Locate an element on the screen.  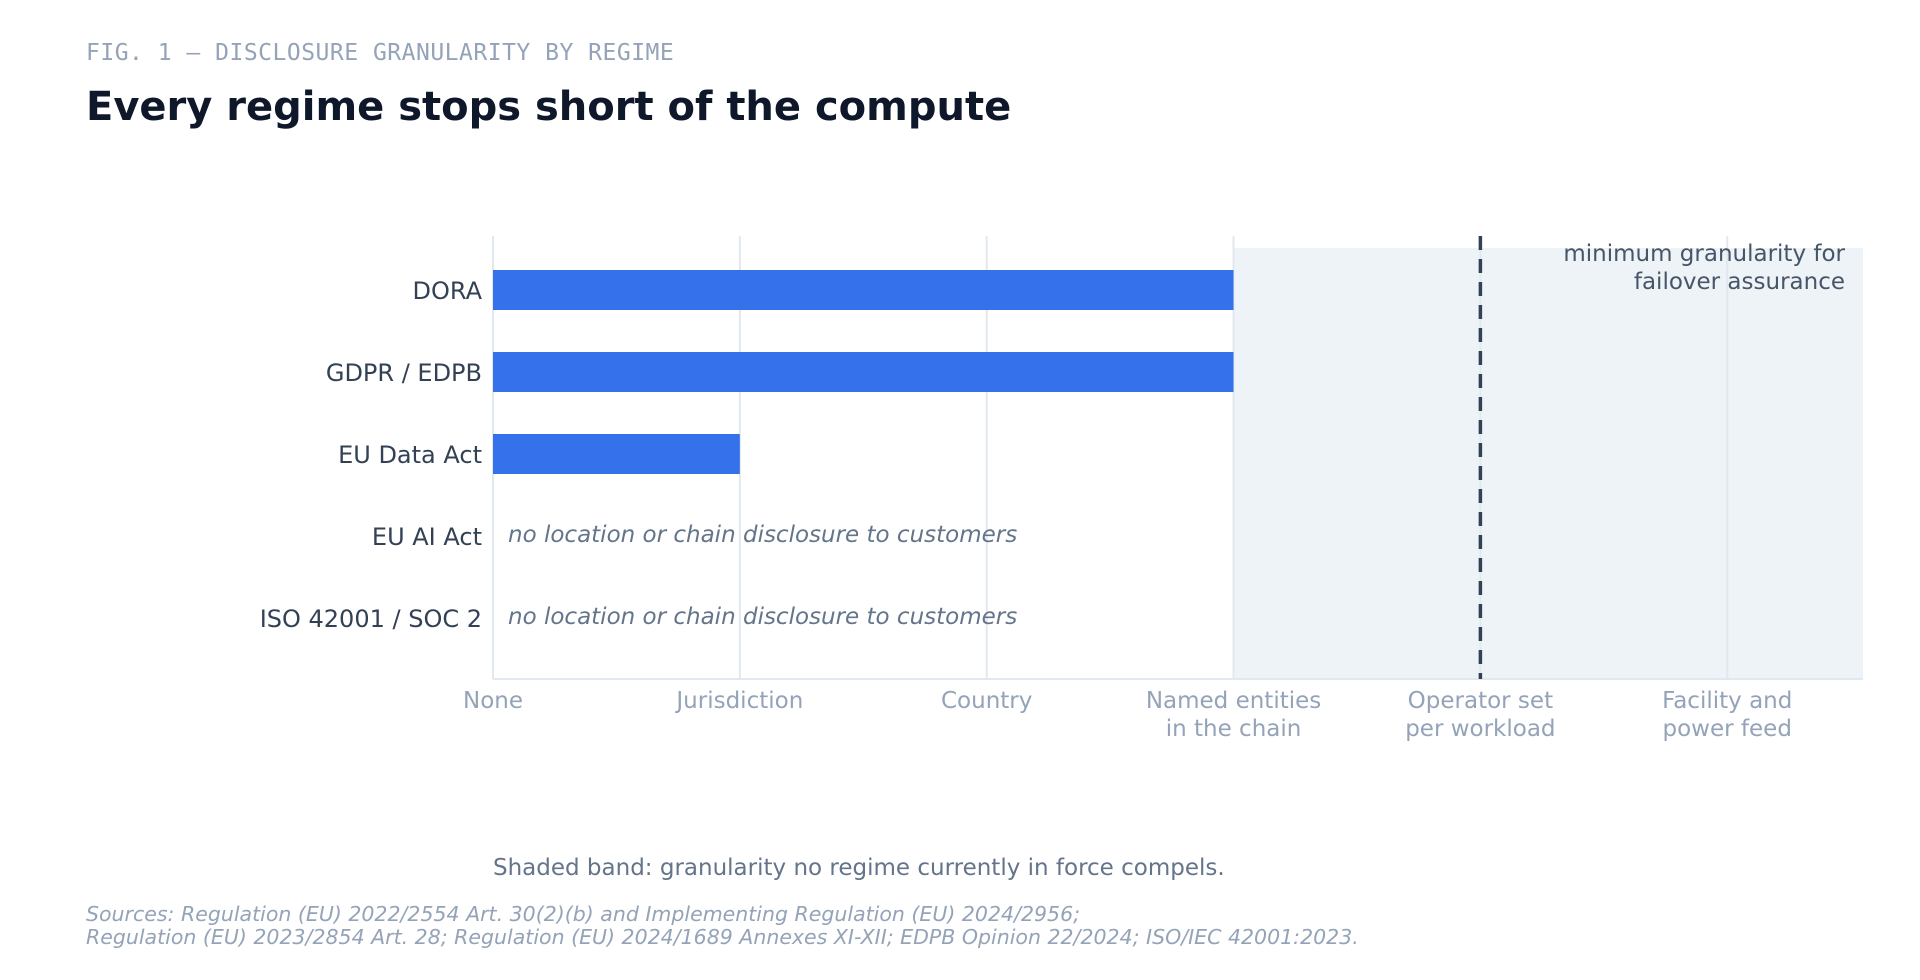
threshold-label-line-1: failover assurance is located at coordinates (1739, 282).